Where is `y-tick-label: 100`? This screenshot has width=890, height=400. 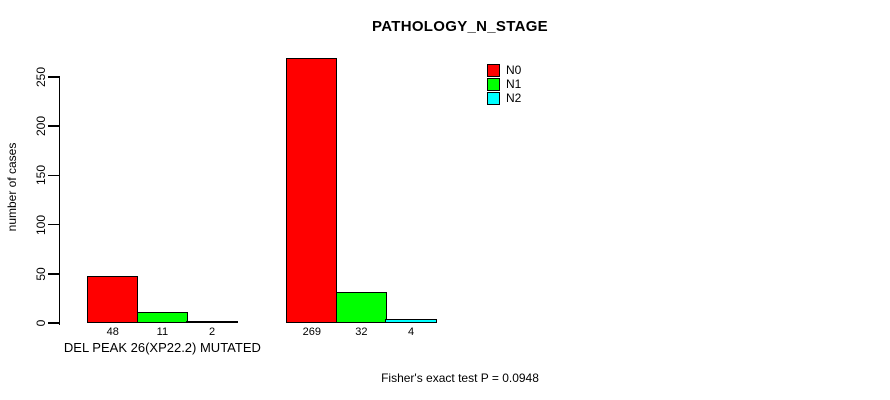
y-tick-label: 100 is located at coordinates (41, 224).